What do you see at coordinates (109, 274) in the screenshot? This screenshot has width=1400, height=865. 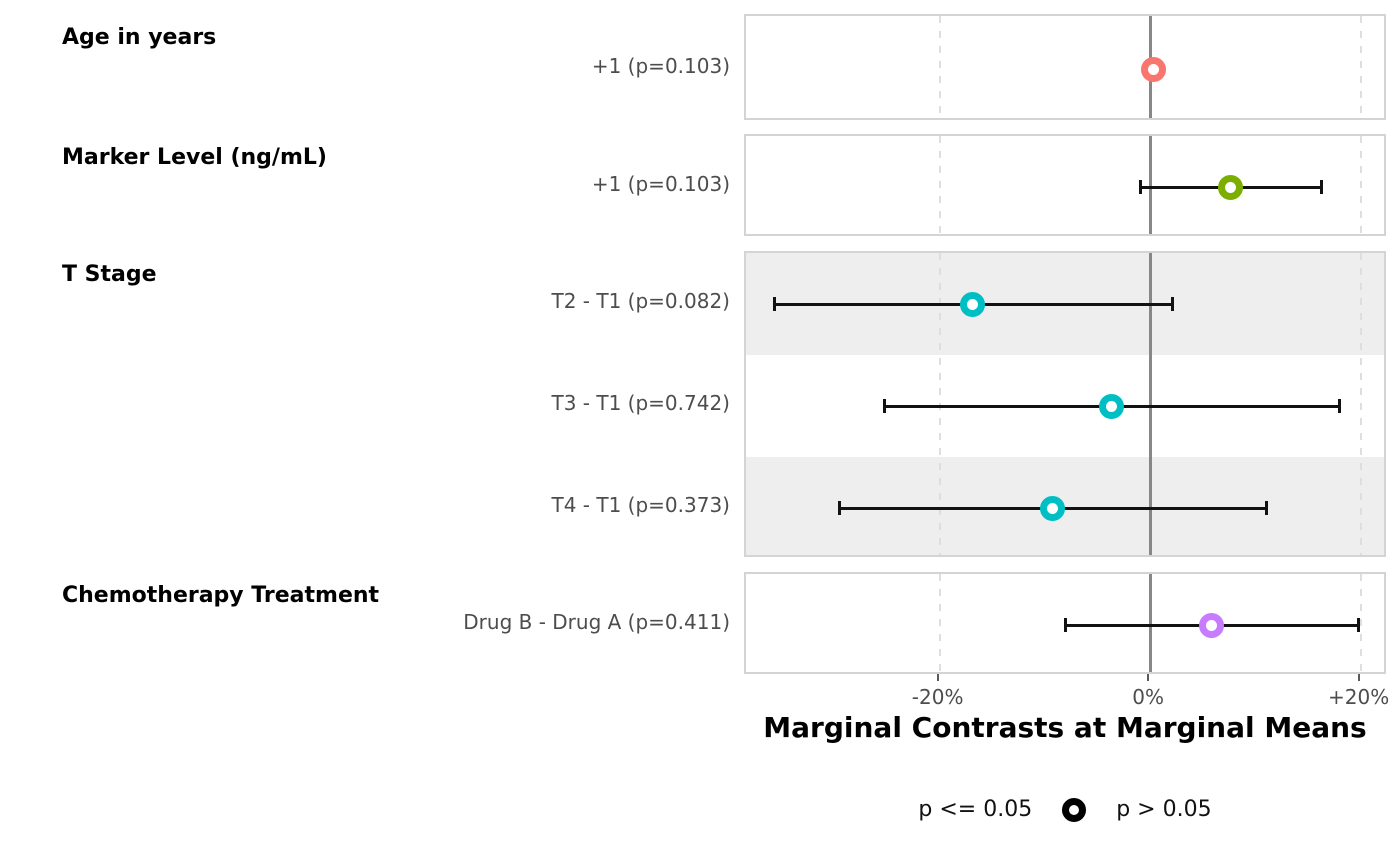 I see `group-title-t-stage: T Stage` at bounding box center [109, 274].